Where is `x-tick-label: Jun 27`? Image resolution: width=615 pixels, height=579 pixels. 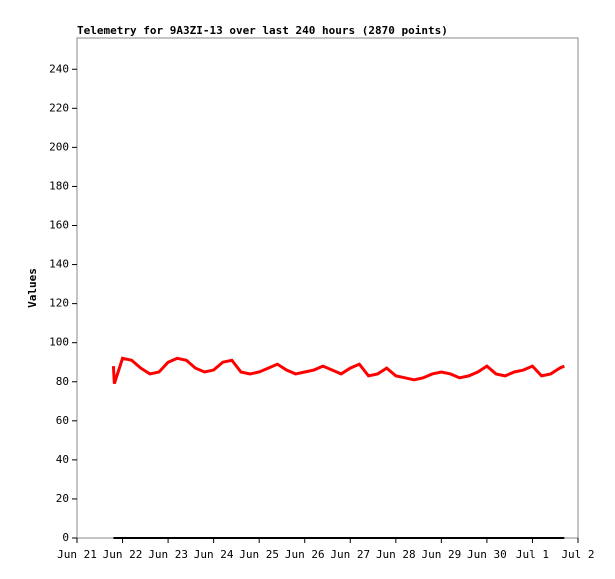 x-tick-label: Jun 27 is located at coordinates (350, 554).